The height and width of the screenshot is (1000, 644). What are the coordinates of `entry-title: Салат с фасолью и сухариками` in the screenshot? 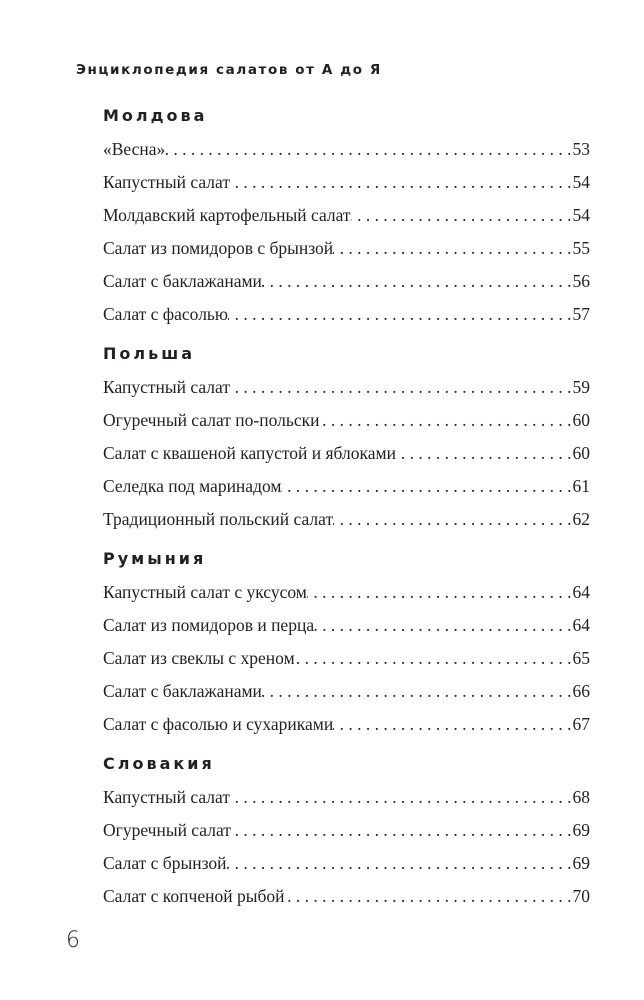 It's located at (218, 724).